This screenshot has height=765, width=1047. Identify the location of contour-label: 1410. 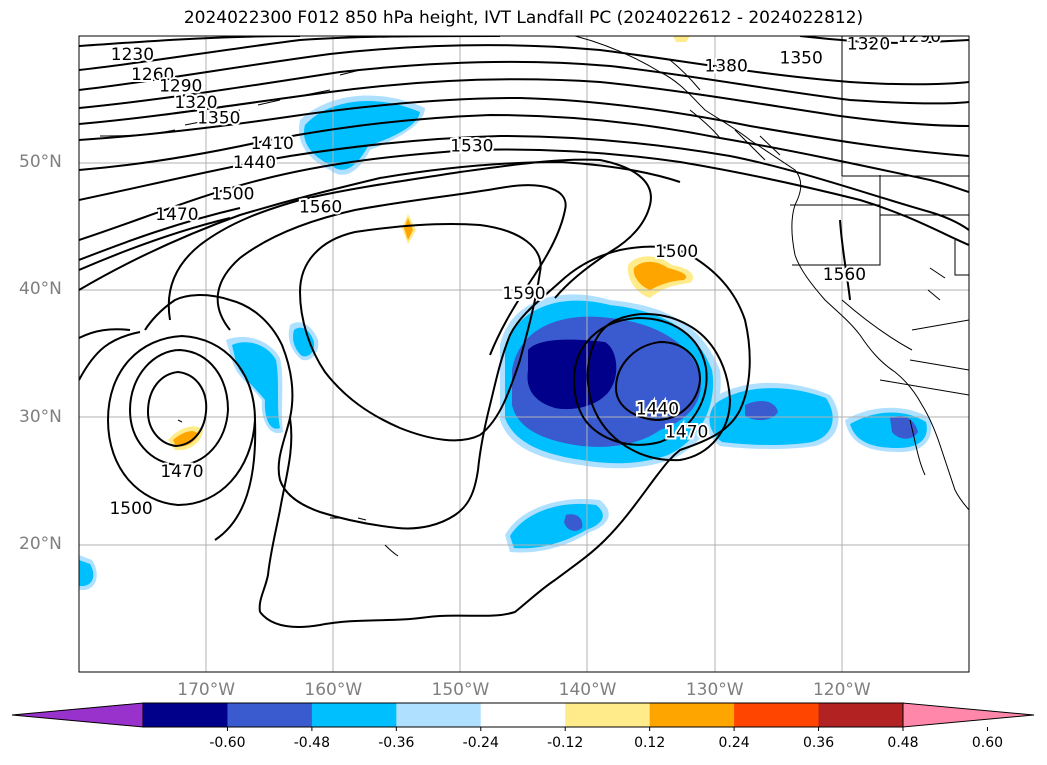
(272, 144).